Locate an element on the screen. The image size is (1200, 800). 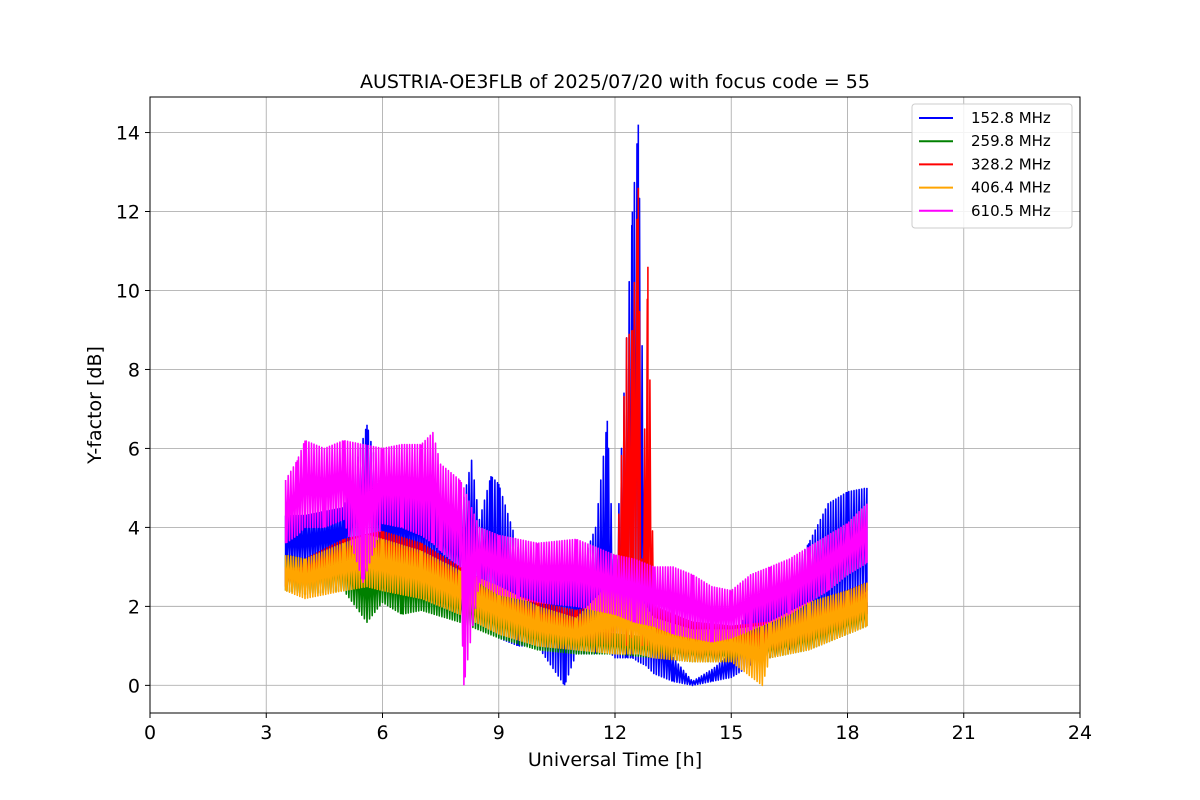
y-tick-label: 4 is located at coordinates (134, 528).